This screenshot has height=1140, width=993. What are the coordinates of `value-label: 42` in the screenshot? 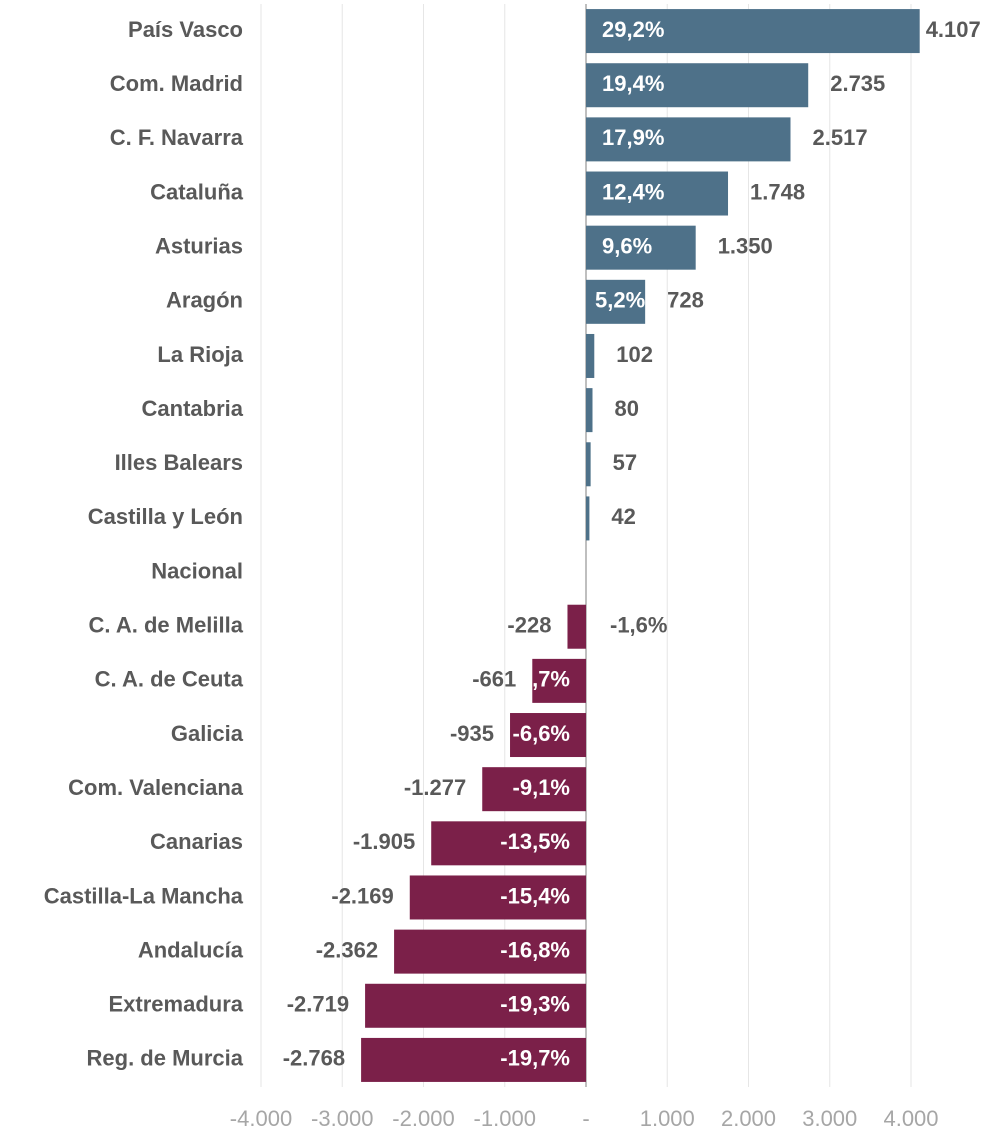 It's located at (623, 516).